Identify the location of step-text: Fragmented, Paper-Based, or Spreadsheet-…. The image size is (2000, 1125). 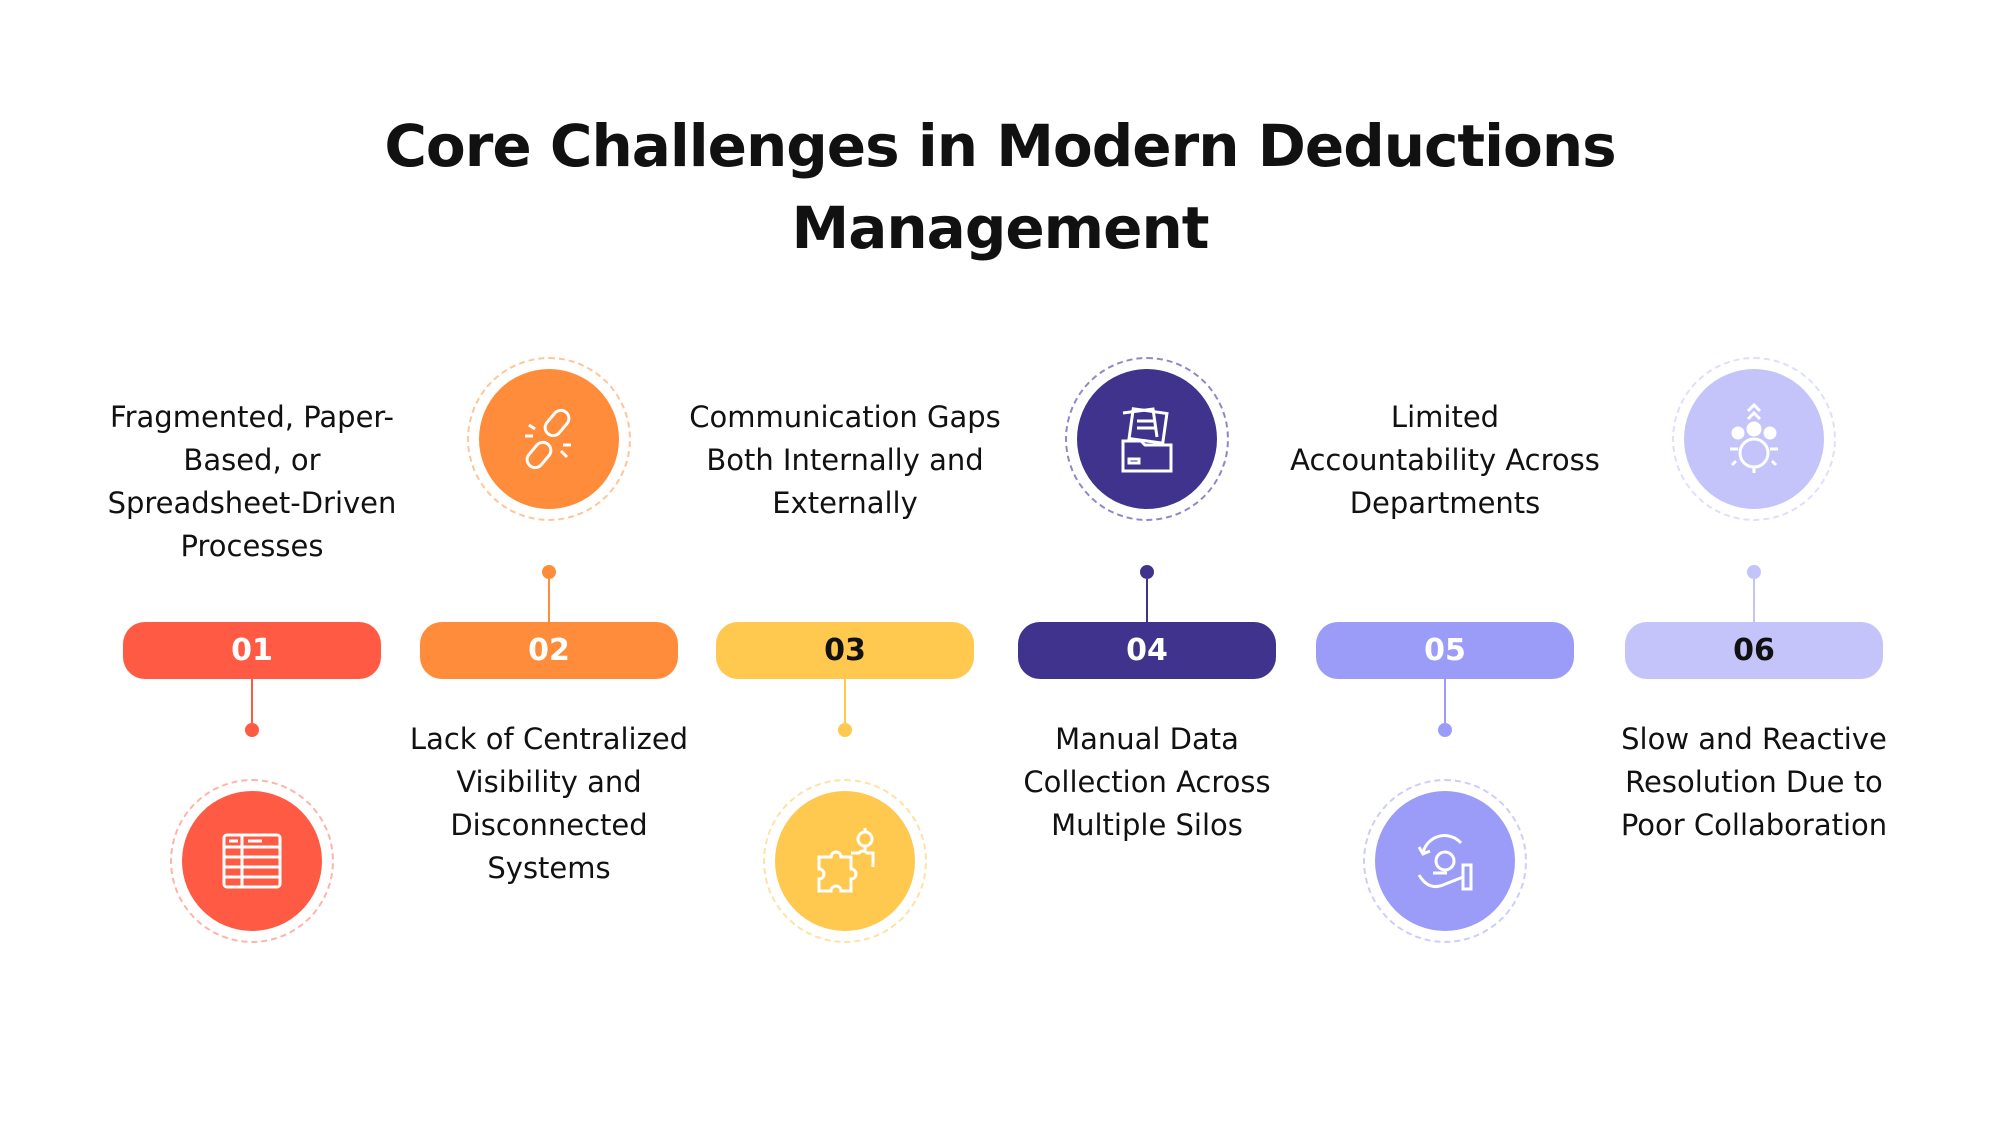
(252, 481).